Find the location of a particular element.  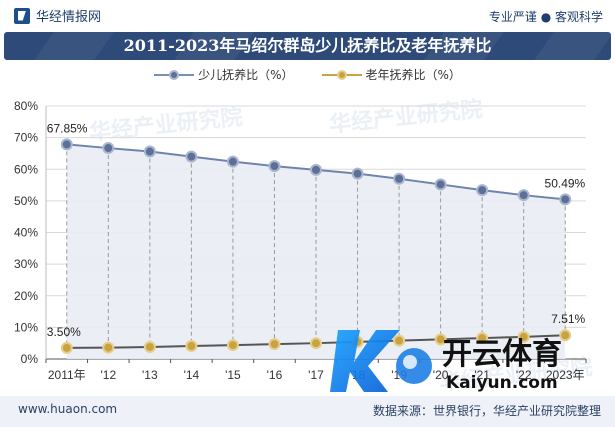

title-bar: 2011-2023年马绍尔群岛少儿抚养比及老年抚养比 is located at coordinates (307, 46).